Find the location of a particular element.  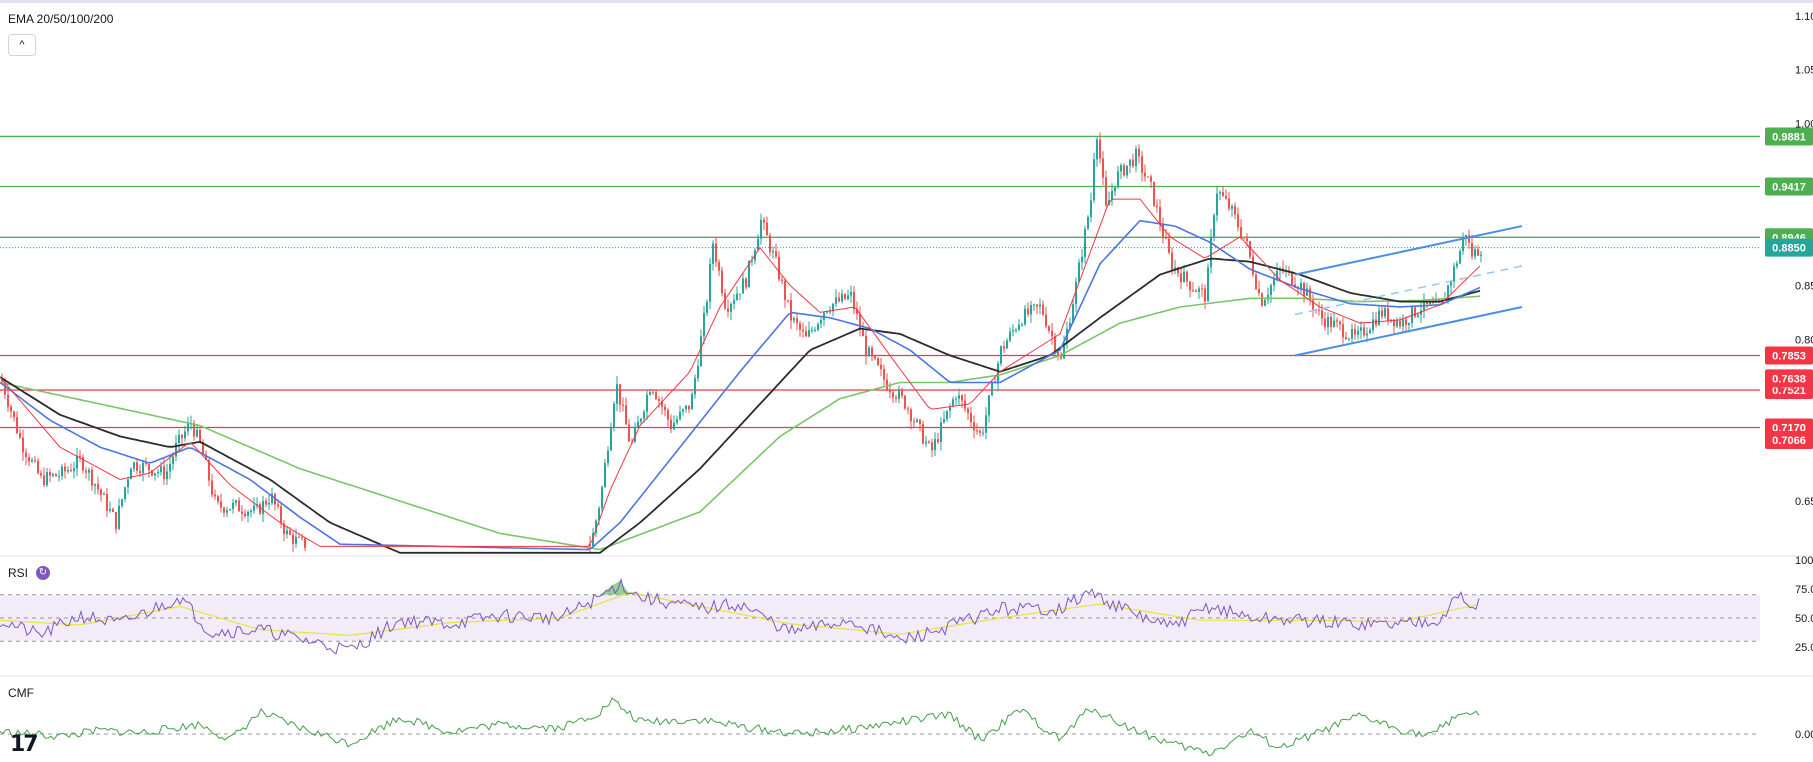

cmf-line is located at coordinates (740, 727).